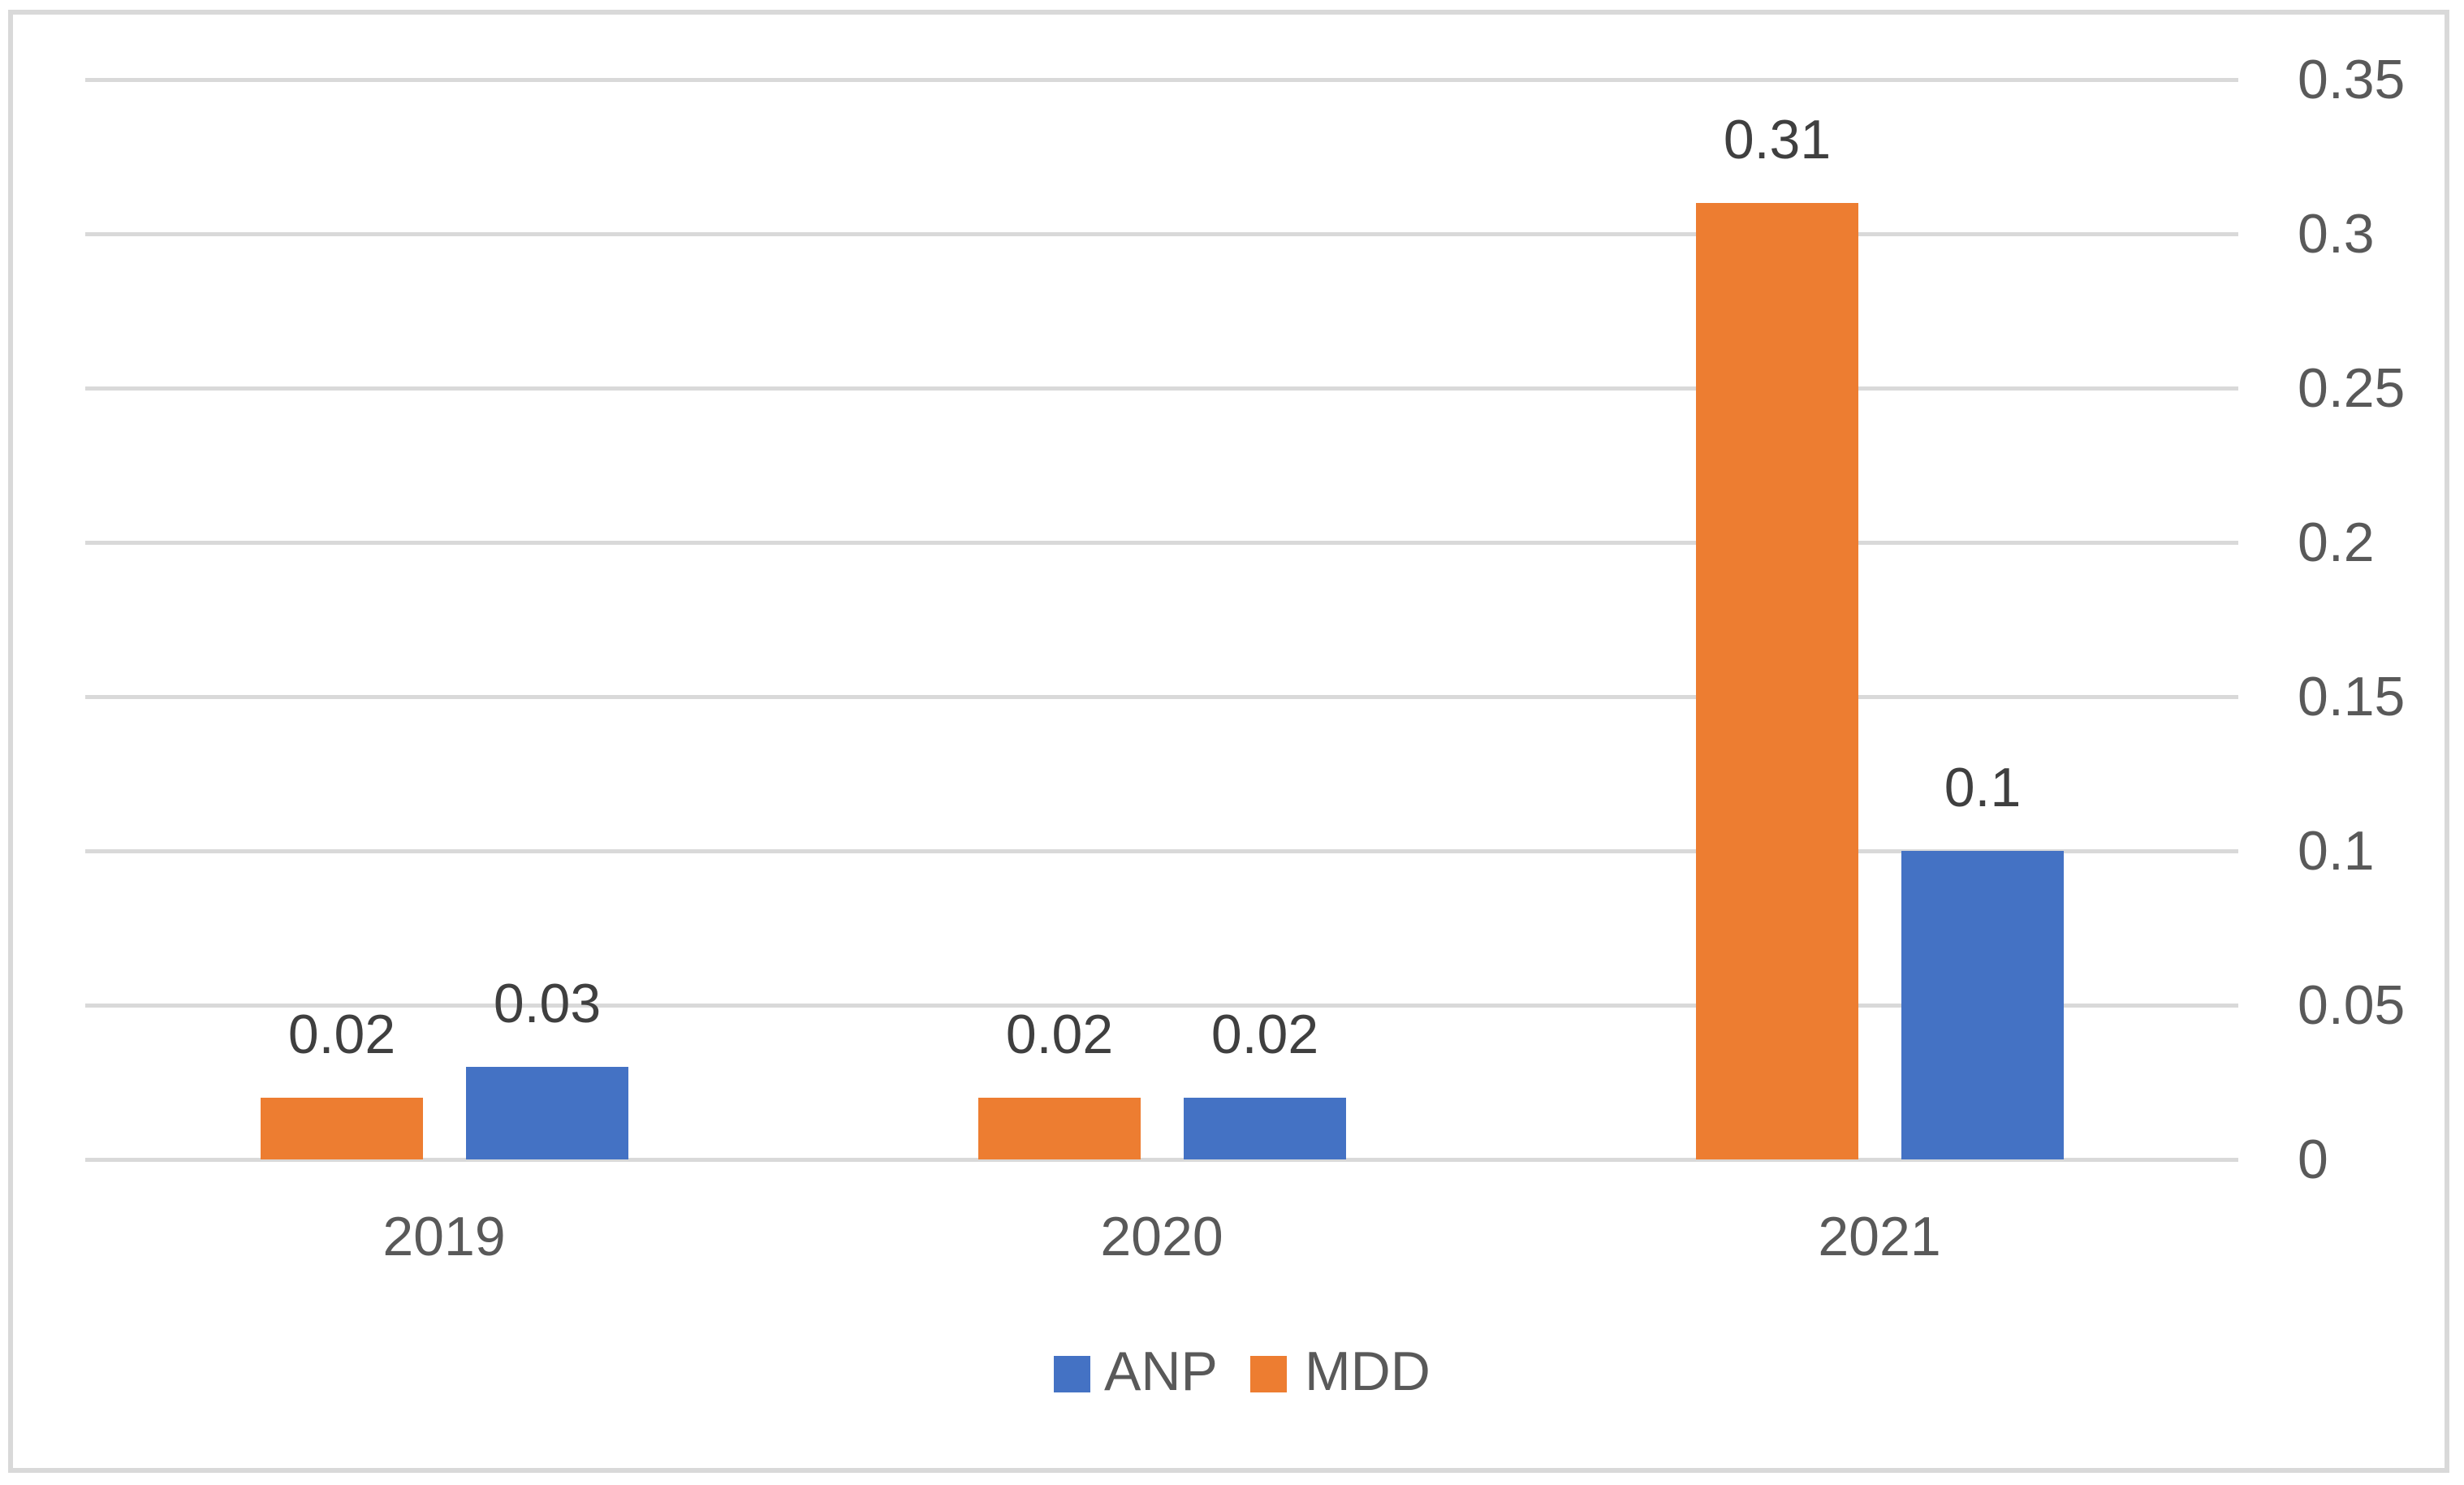 The image size is (2464, 1485). Describe the element at coordinates (2313, 1159) in the screenshot. I see `y-axis-tick-label: 0` at that location.